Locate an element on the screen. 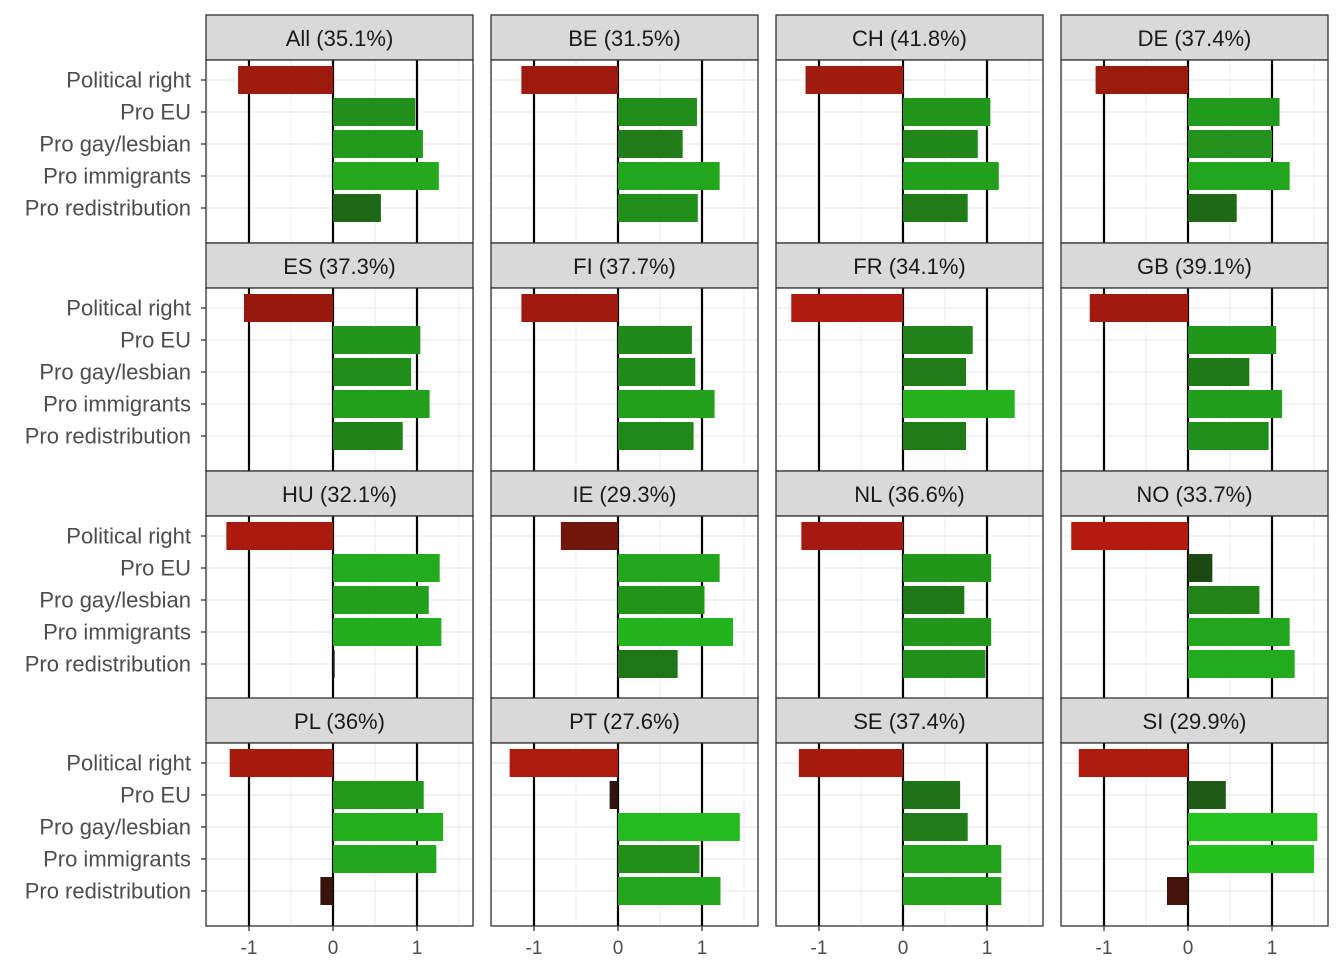 The height and width of the screenshot is (960, 1344). panel-nl-36-6: NL (36.6%) is located at coordinates (909, 585).